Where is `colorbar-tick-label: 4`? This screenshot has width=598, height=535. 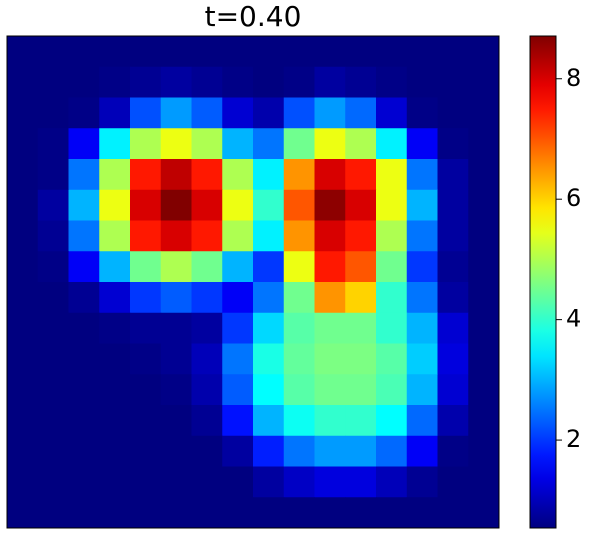
colorbar-tick-label: 4 is located at coordinates (573, 319).